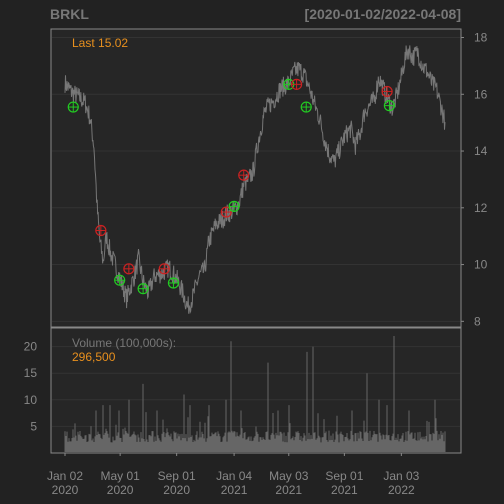 The image size is (504, 504). Describe the element at coordinates (69, 14) in the screenshot. I see `ticker-title: BRKL` at that location.